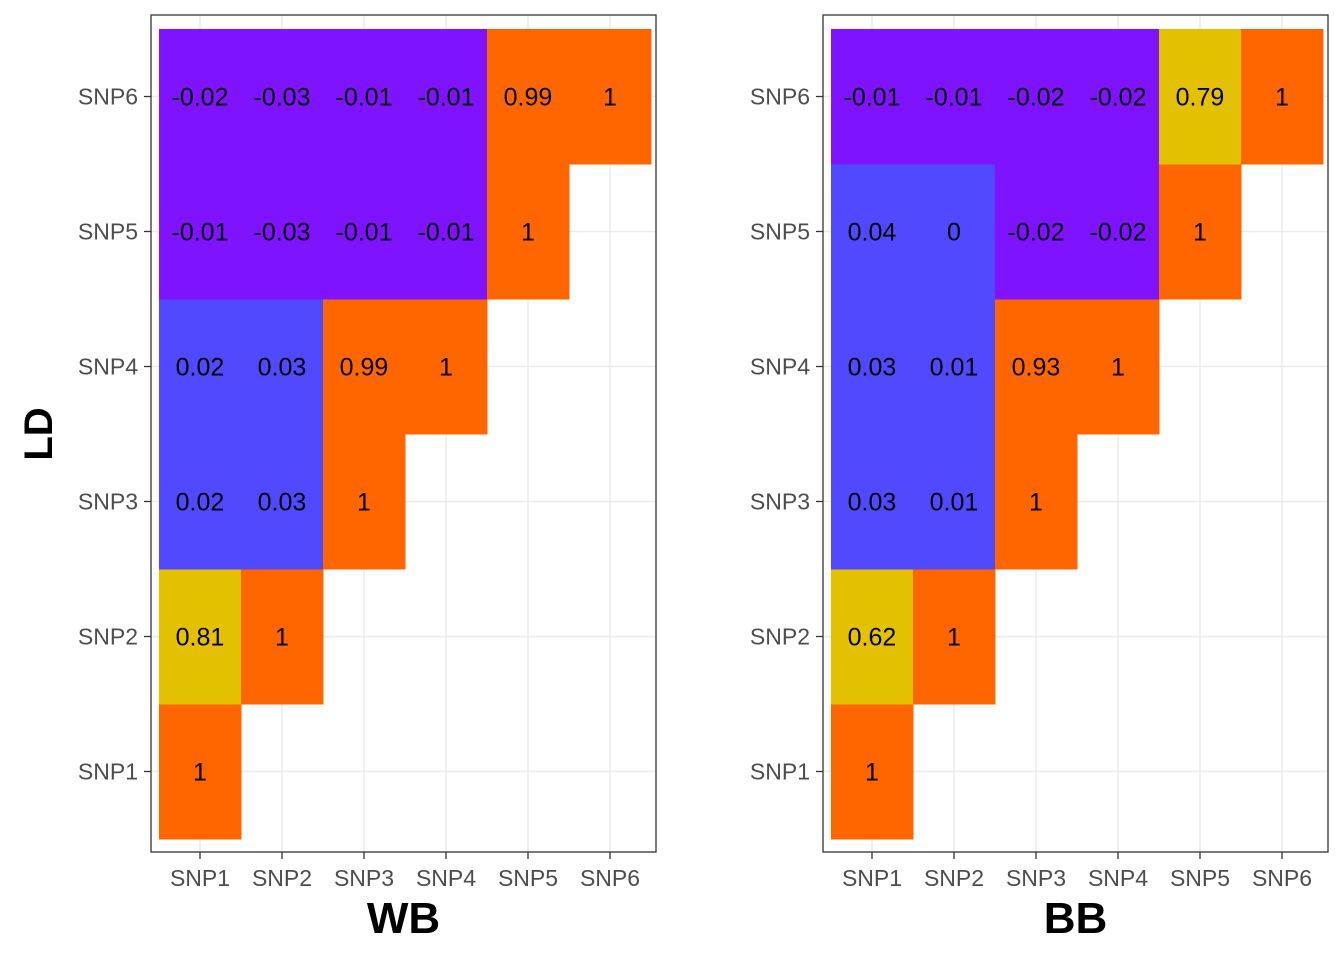  What do you see at coordinates (108, 97) in the screenshot?
I see `y-tick-label: SNP6` at bounding box center [108, 97].